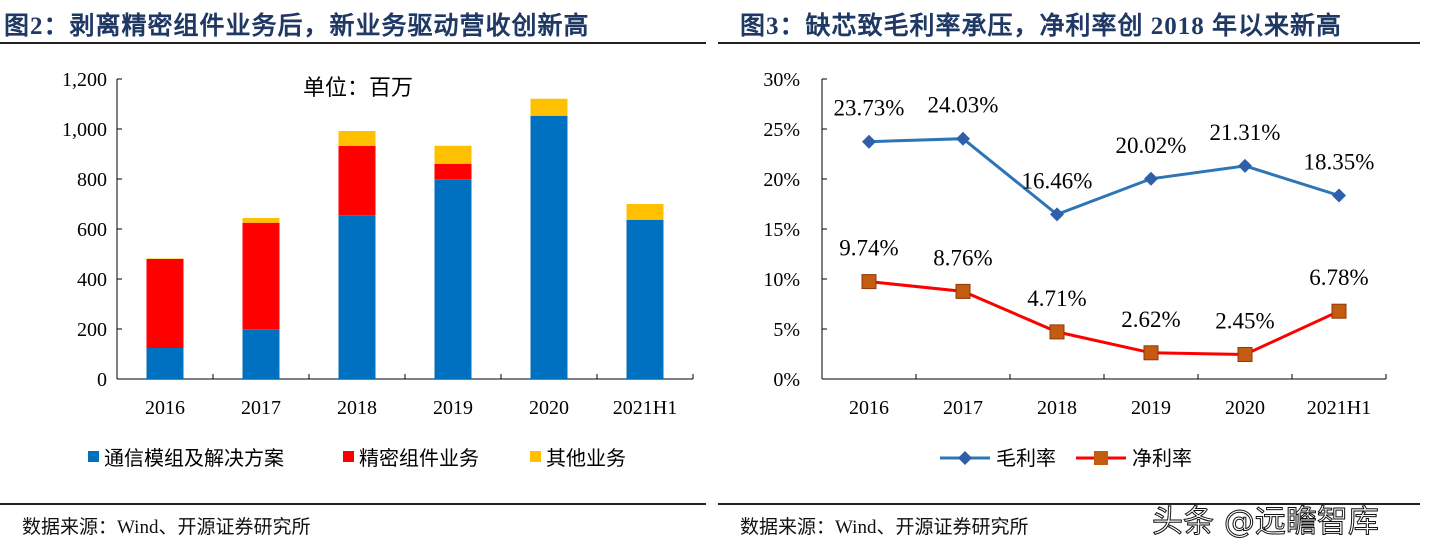 The width and height of the screenshot is (1436, 550). Describe the element at coordinates (868, 248) in the screenshot. I see `data-label: 9.74%` at that location.